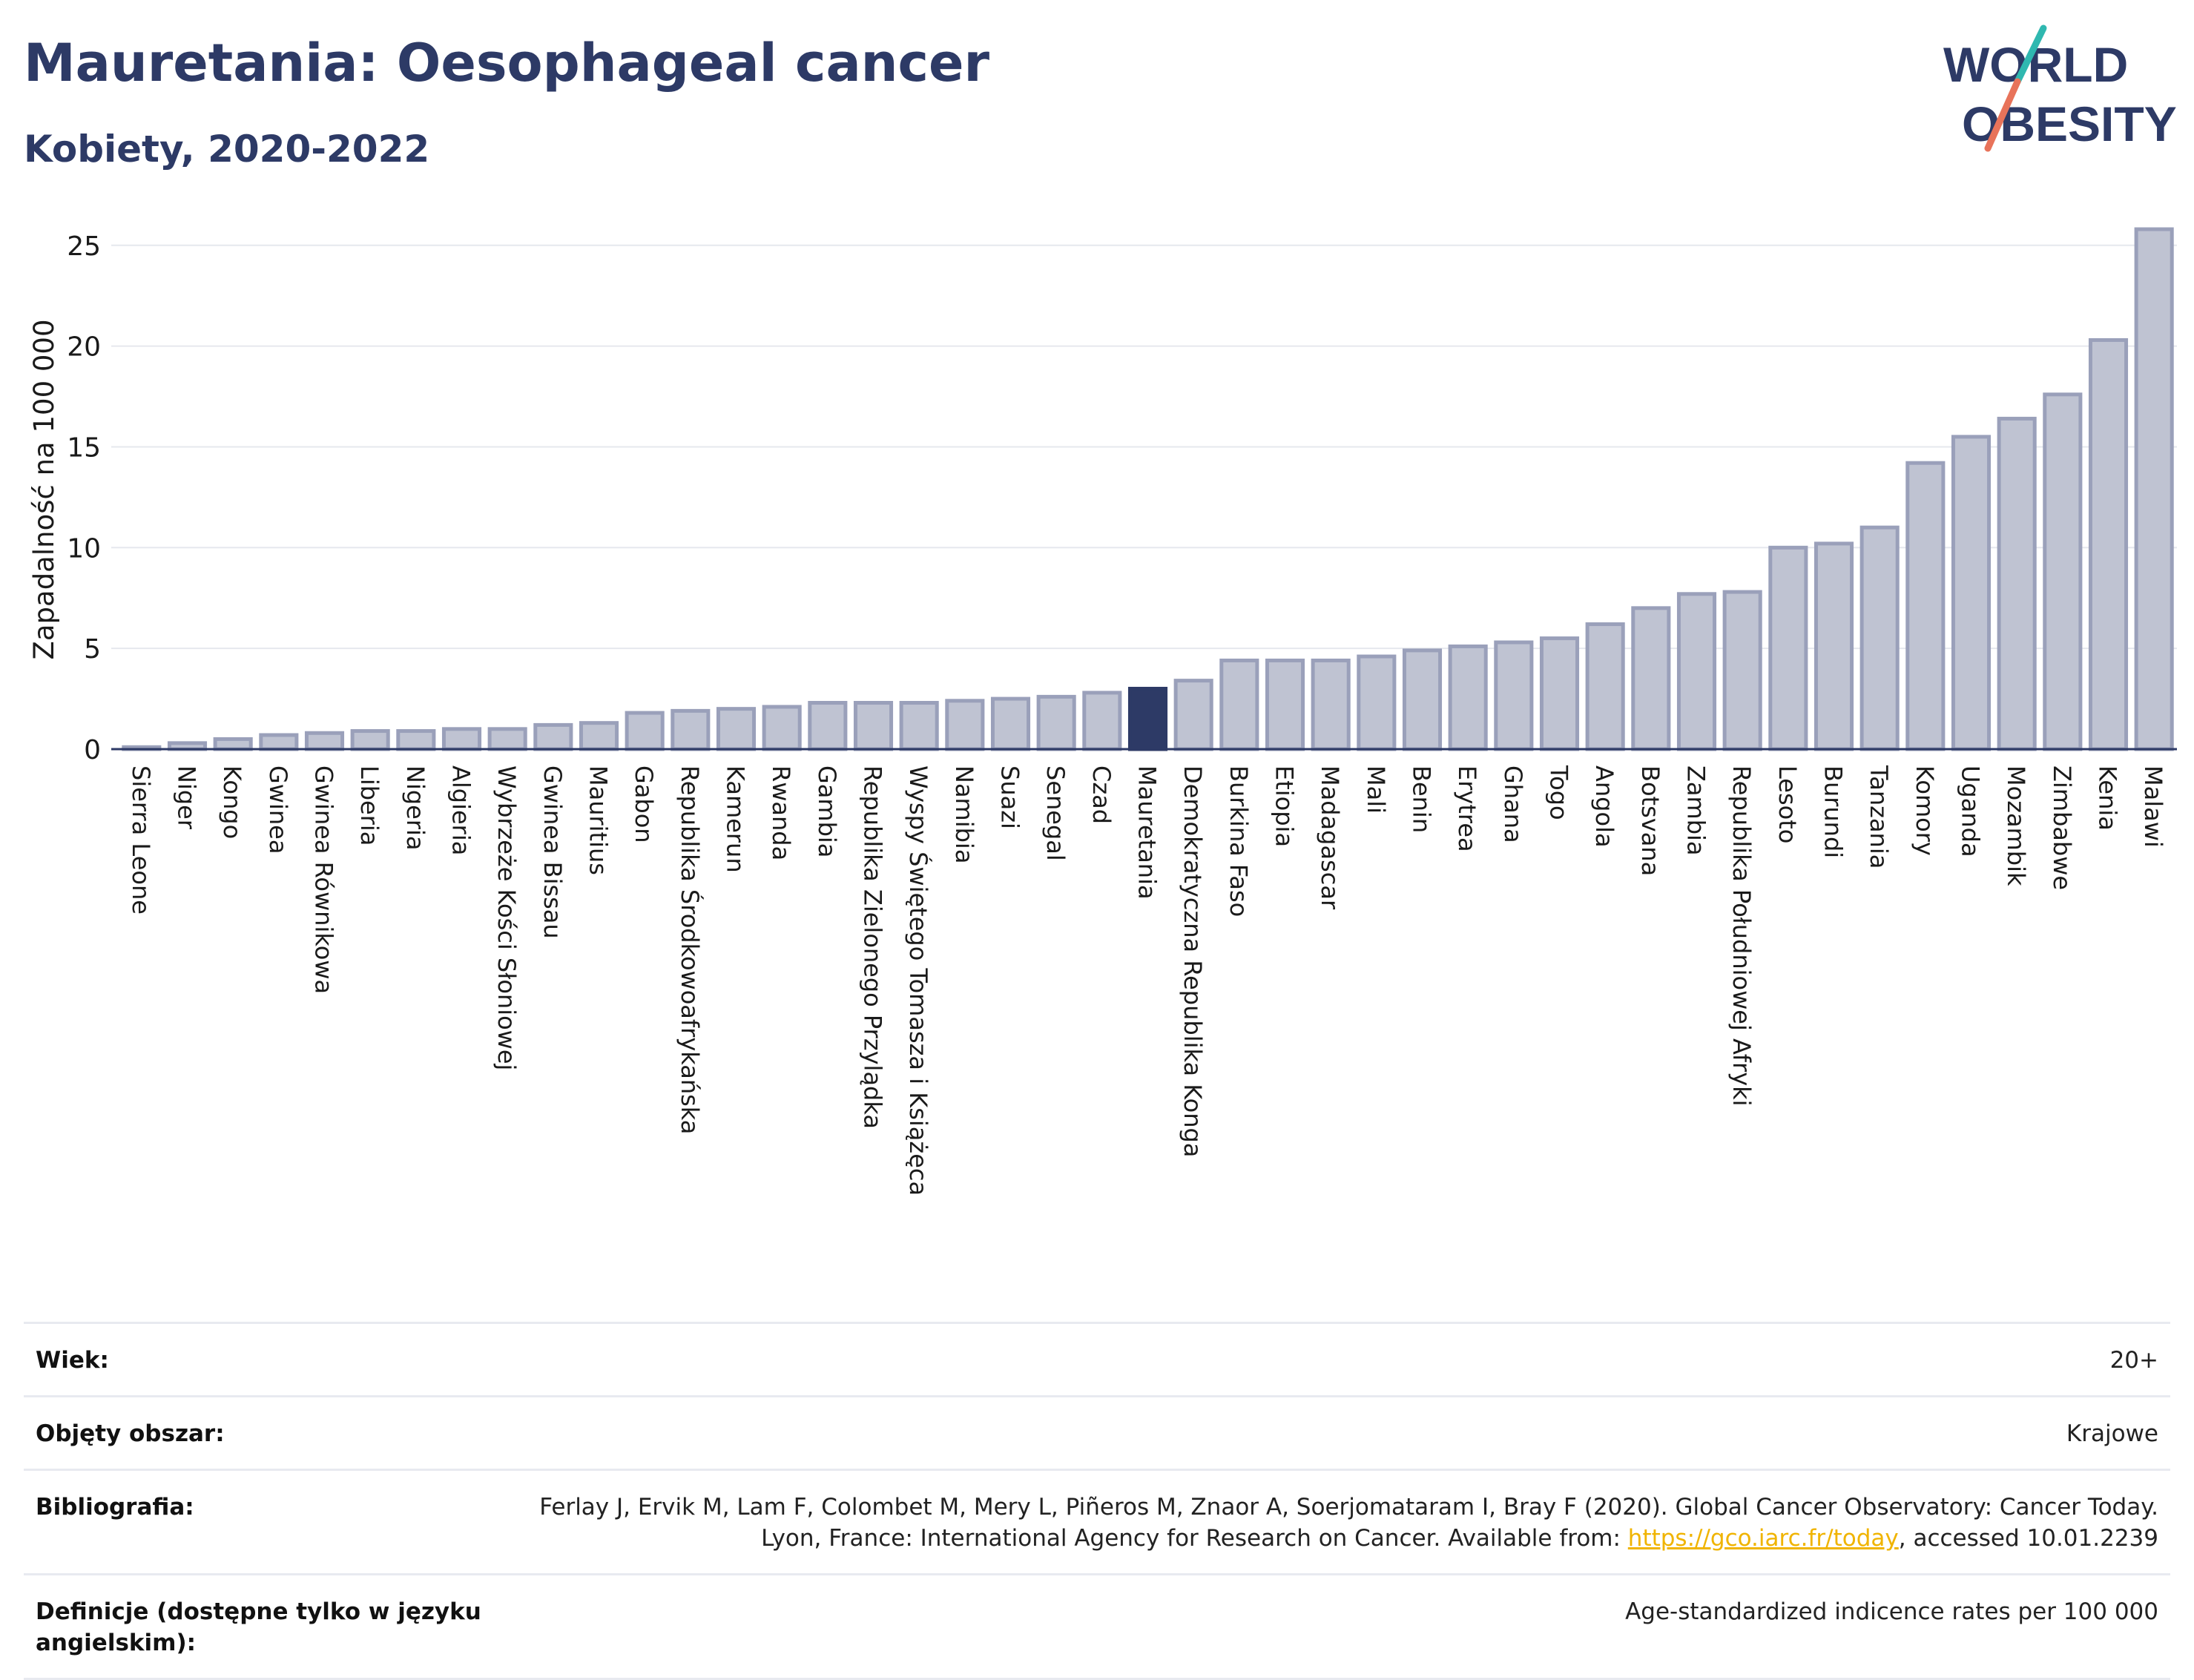 Image resolution: width=2194 pixels, height=1680 pixels. What do you see at coordinates (552, 852) in the screenshot?
I see `x-tick-label: Gwinea Bissau` at bounding box center [552, 852].